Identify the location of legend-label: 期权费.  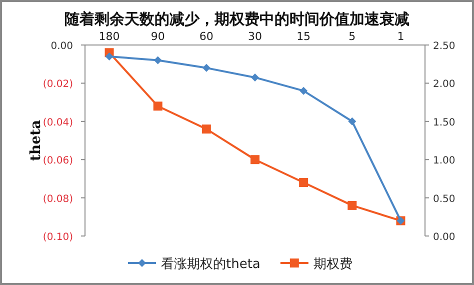
(332, 264).